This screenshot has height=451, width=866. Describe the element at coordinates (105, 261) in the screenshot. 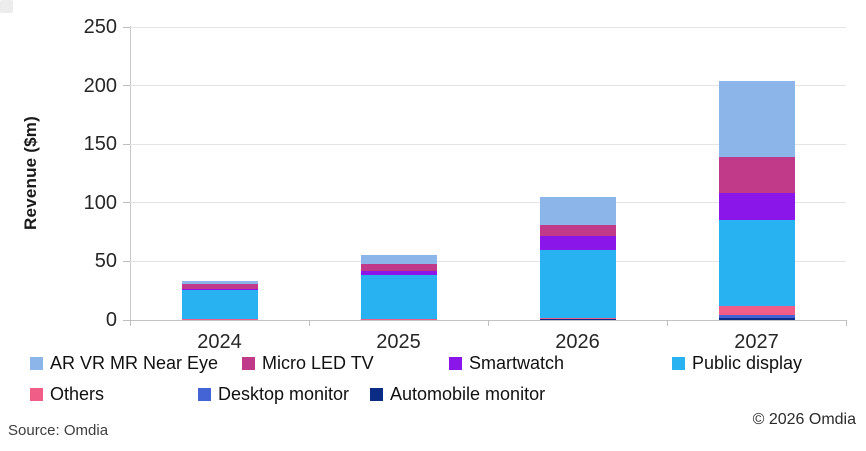

I see `y-tick-label: 50` at that location.